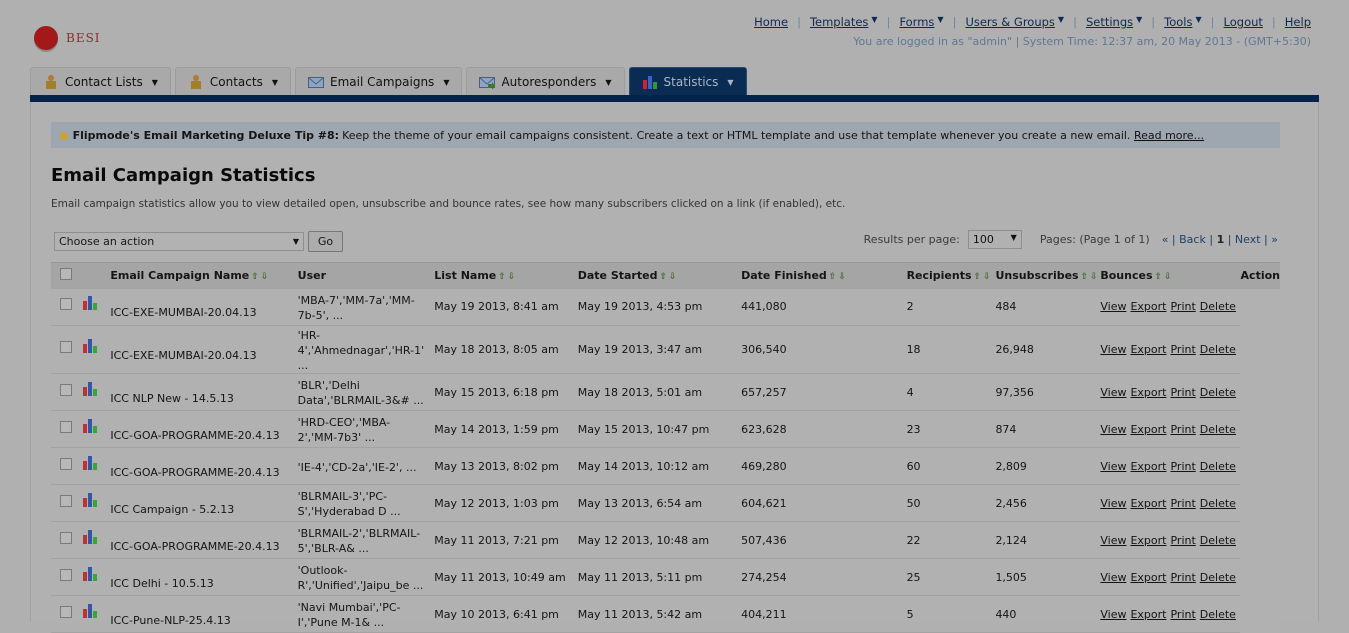 This screenshot has height=633, width=1349. Describe the element at coordinates (100, 81) in the screenshot. I see `tab-contact-lists: Contact Lists ▼` at that location.